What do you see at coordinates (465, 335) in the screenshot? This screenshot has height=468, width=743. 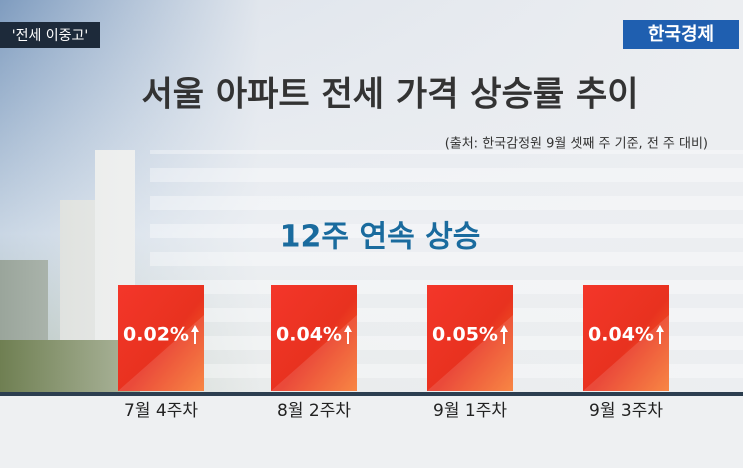 I see `value: 0.05%` at bounding box center [465, 335].